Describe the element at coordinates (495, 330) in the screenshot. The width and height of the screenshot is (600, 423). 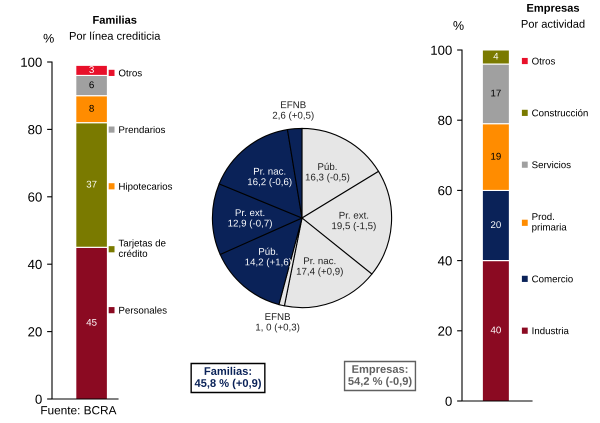
I see `data-label: 40` at that location.